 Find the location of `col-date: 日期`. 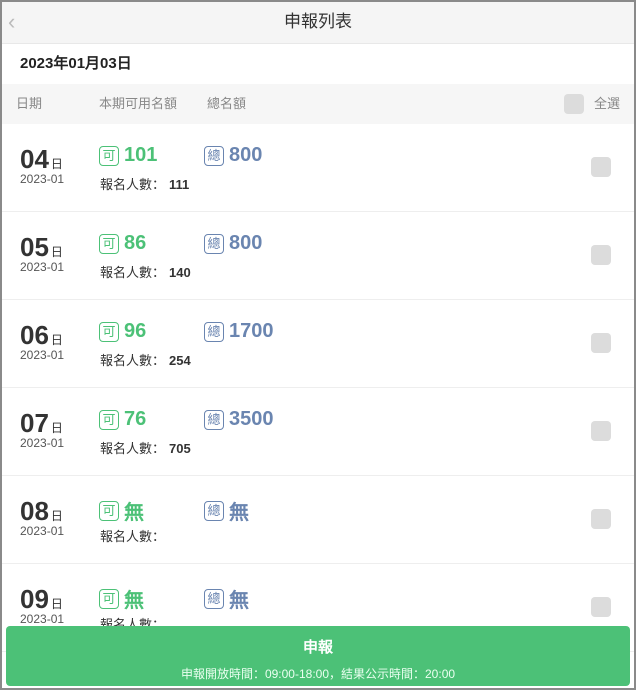

col-date: 日期 is located at coordinates (29, 103).